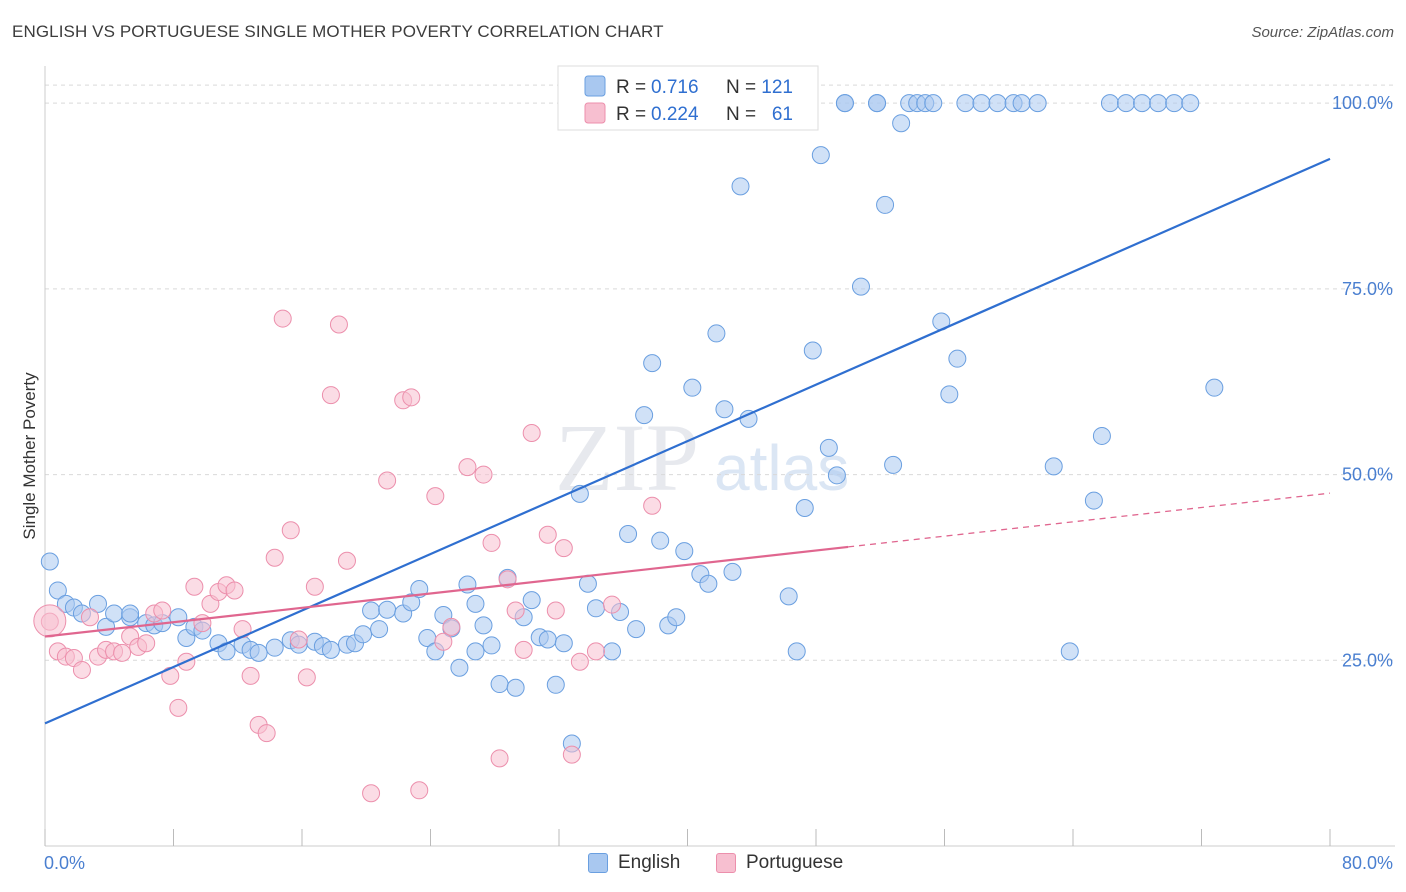 The width and height of the screenshot is (1406, 892). Describe the element at coordinates (598, 863) in the screenshot. I see `english-swatch` at that location.